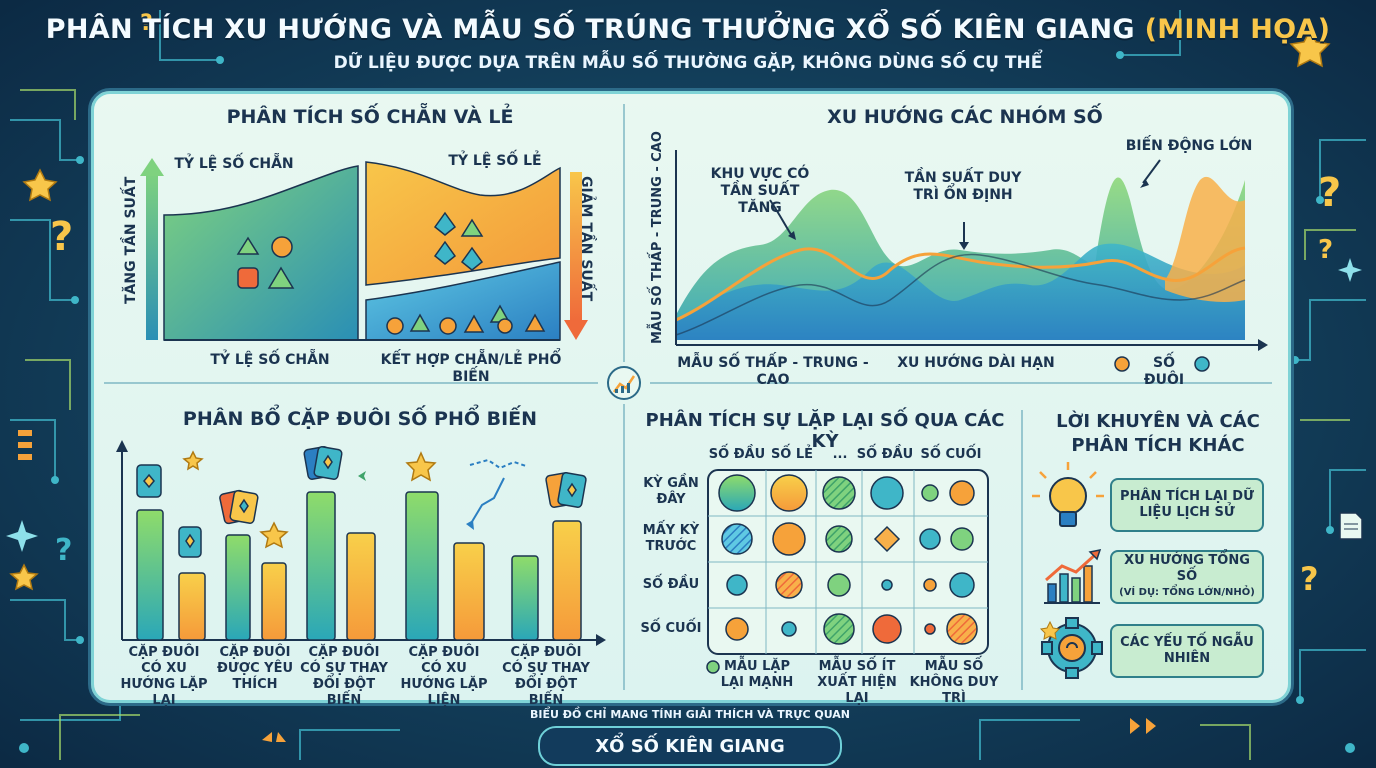 The image size is (1376, 768). I want to click on legend-orange-dot, so click(1122, 364).